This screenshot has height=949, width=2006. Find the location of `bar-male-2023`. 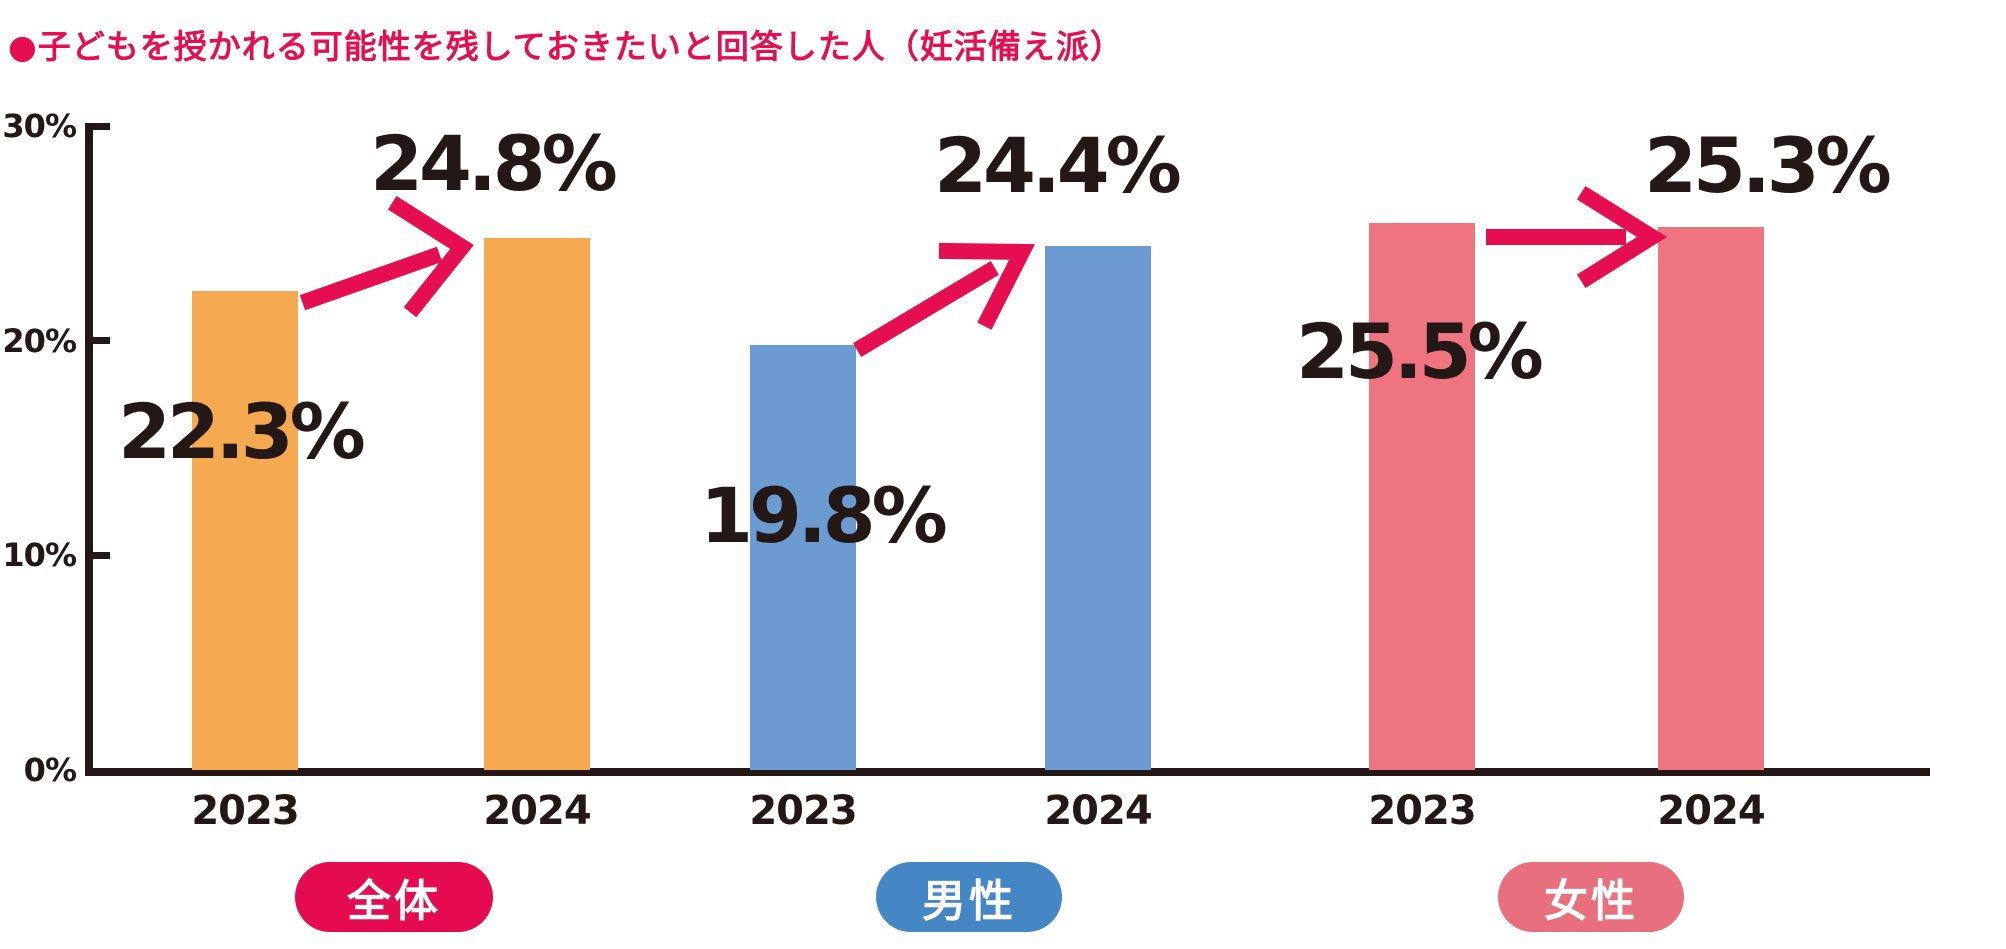

bar-male-2023 is located at coordinates (803, 557).